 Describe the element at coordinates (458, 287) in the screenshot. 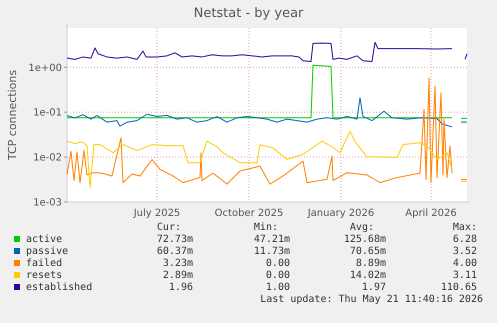

I see `text: 110.65` at that location.